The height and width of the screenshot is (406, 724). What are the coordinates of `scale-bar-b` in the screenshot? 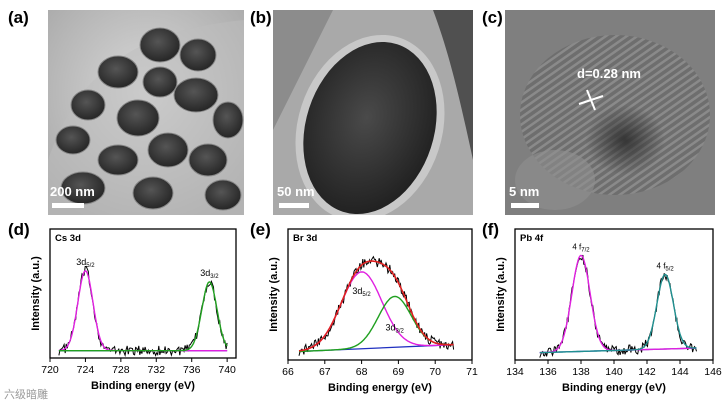 It's located at (294, 205).